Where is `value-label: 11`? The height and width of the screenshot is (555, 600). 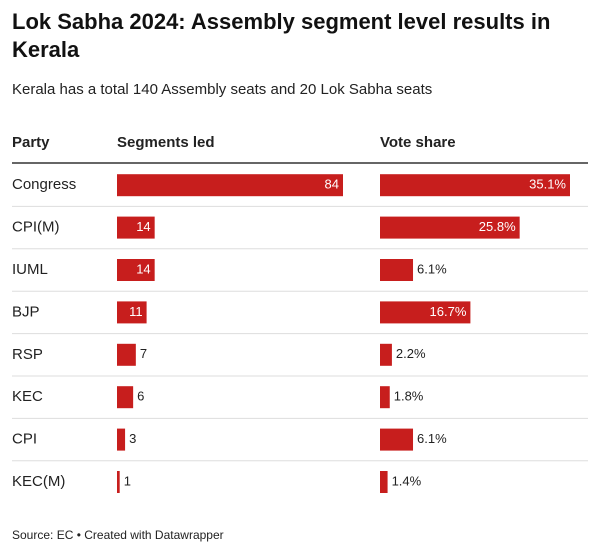 value-label: 11 is located at coordinates (136, 311).